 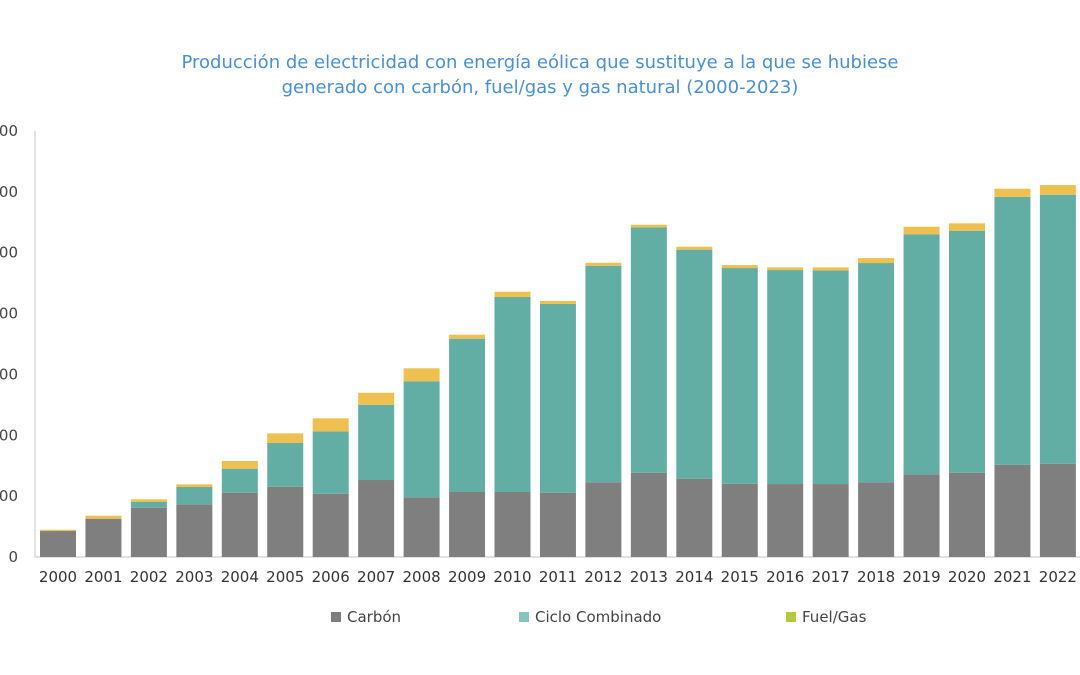 I want to click on bar-carb-n-2007, so click(x=376, y=518).